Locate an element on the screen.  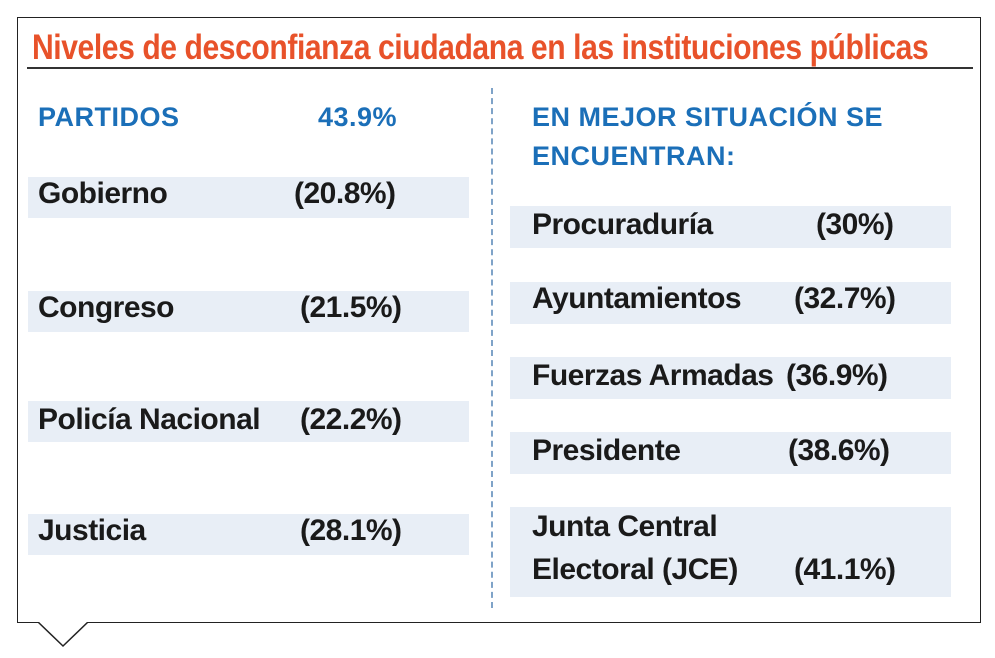
right-row-procuraduria: Procuraduría (30%) is located at coordinates (730, 227).